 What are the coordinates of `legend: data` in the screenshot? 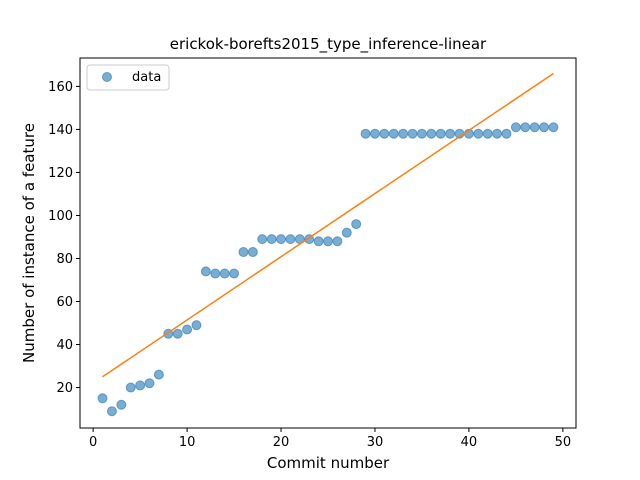 It's located at (128, 77).